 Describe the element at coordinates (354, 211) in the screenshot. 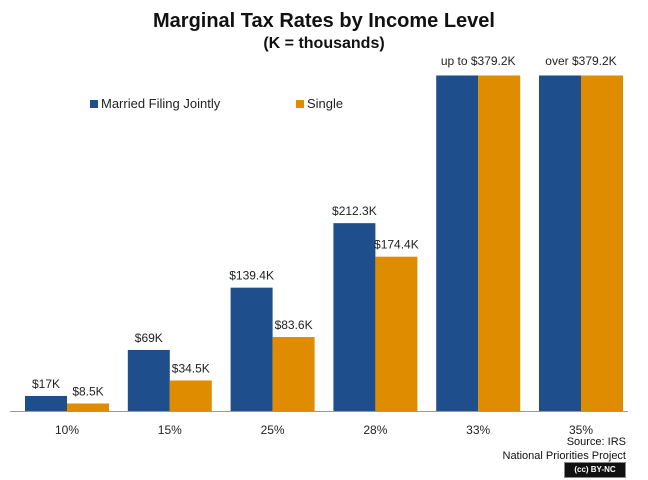

I see `data-label: $212.3K` at that location.